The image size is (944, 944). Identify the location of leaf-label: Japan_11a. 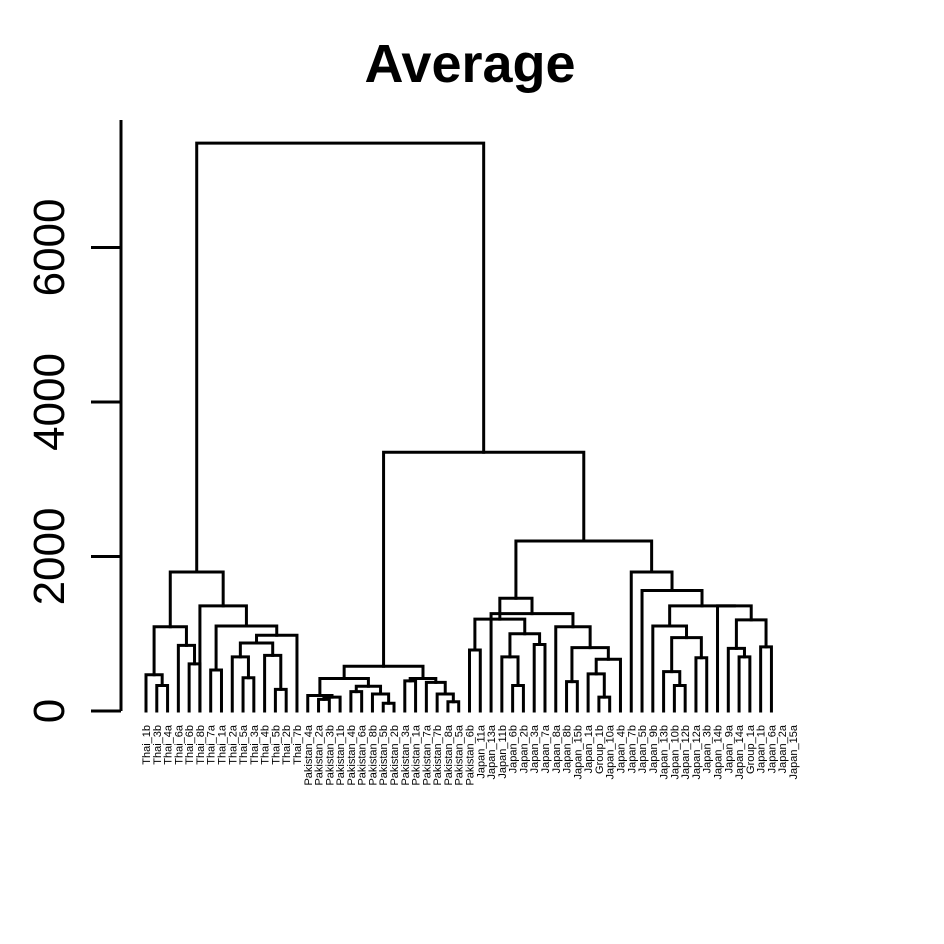
(481, 751).